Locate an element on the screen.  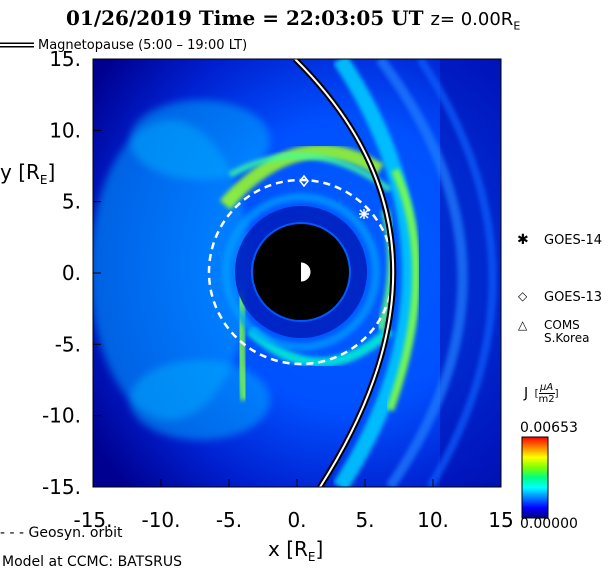
coms-country: S.Korea is located at coordinates (567, 338).